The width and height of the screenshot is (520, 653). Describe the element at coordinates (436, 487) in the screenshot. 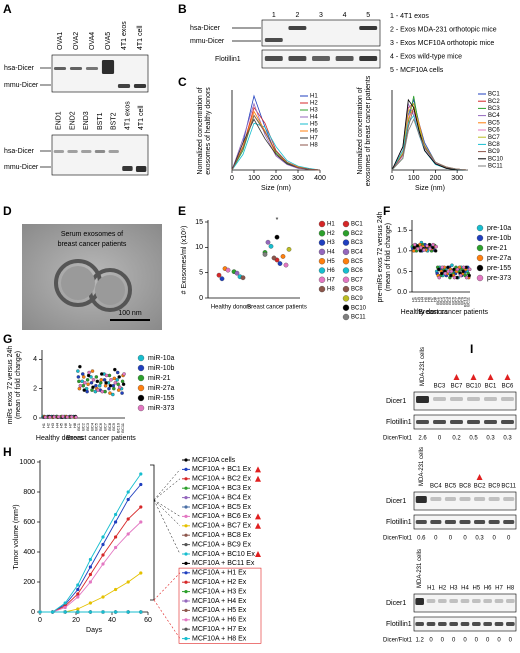

I see `lane-label: BC4` at that location.